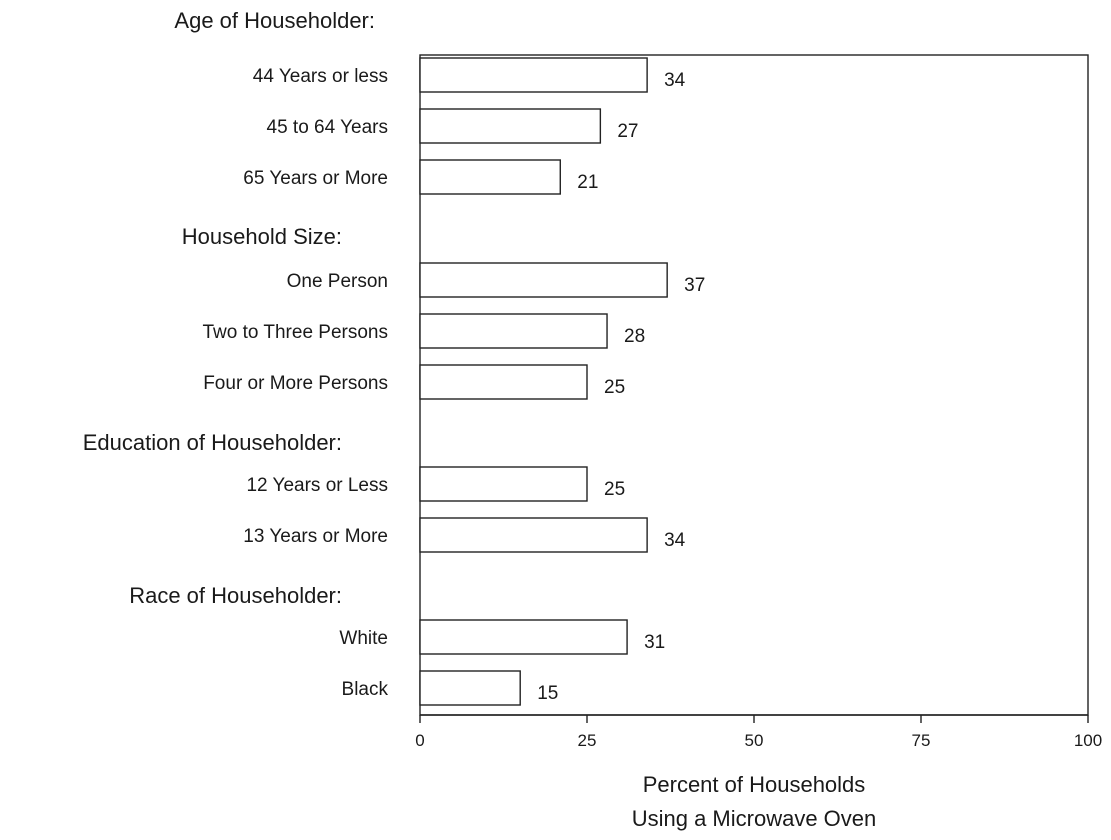 The height and width of the screenshot is (840, 1111). Describe the element at coordinates (320, 76) in the screenshot. I see `category-label: 44 Years or less` at that location.